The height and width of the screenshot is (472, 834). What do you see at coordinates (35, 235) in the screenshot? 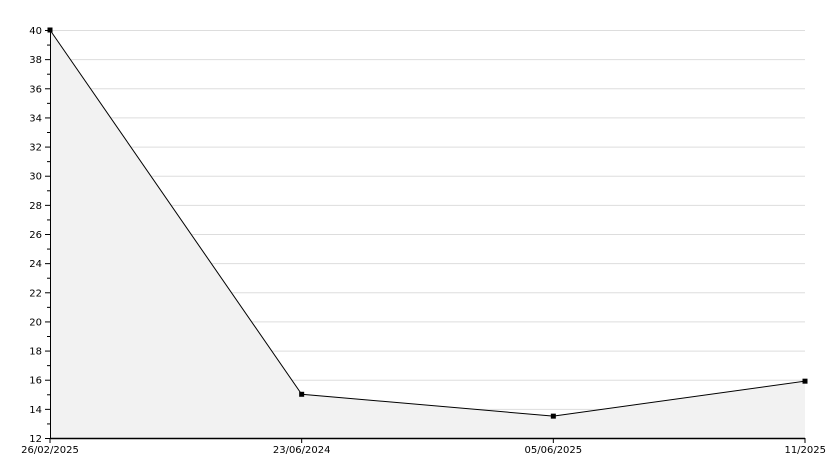
I see `y-tick-label: 26` at bounding box center [35, 235].